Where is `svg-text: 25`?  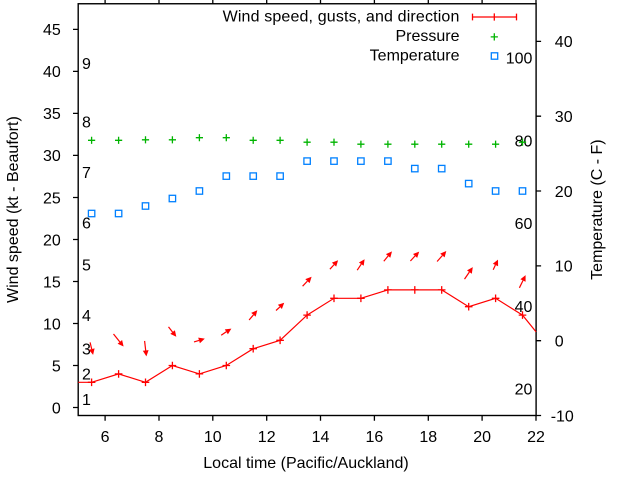
svg-text: 25 is located at coordinates (52, 198).